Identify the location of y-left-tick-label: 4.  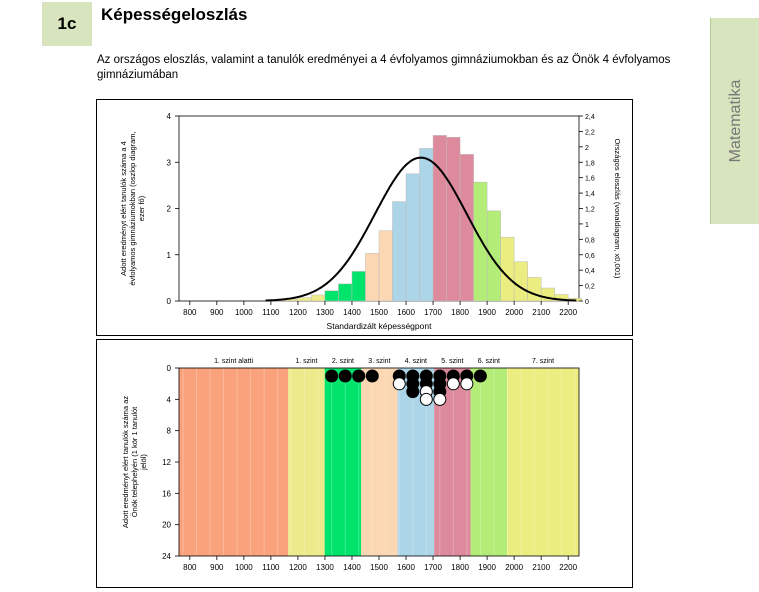
(169, 116).